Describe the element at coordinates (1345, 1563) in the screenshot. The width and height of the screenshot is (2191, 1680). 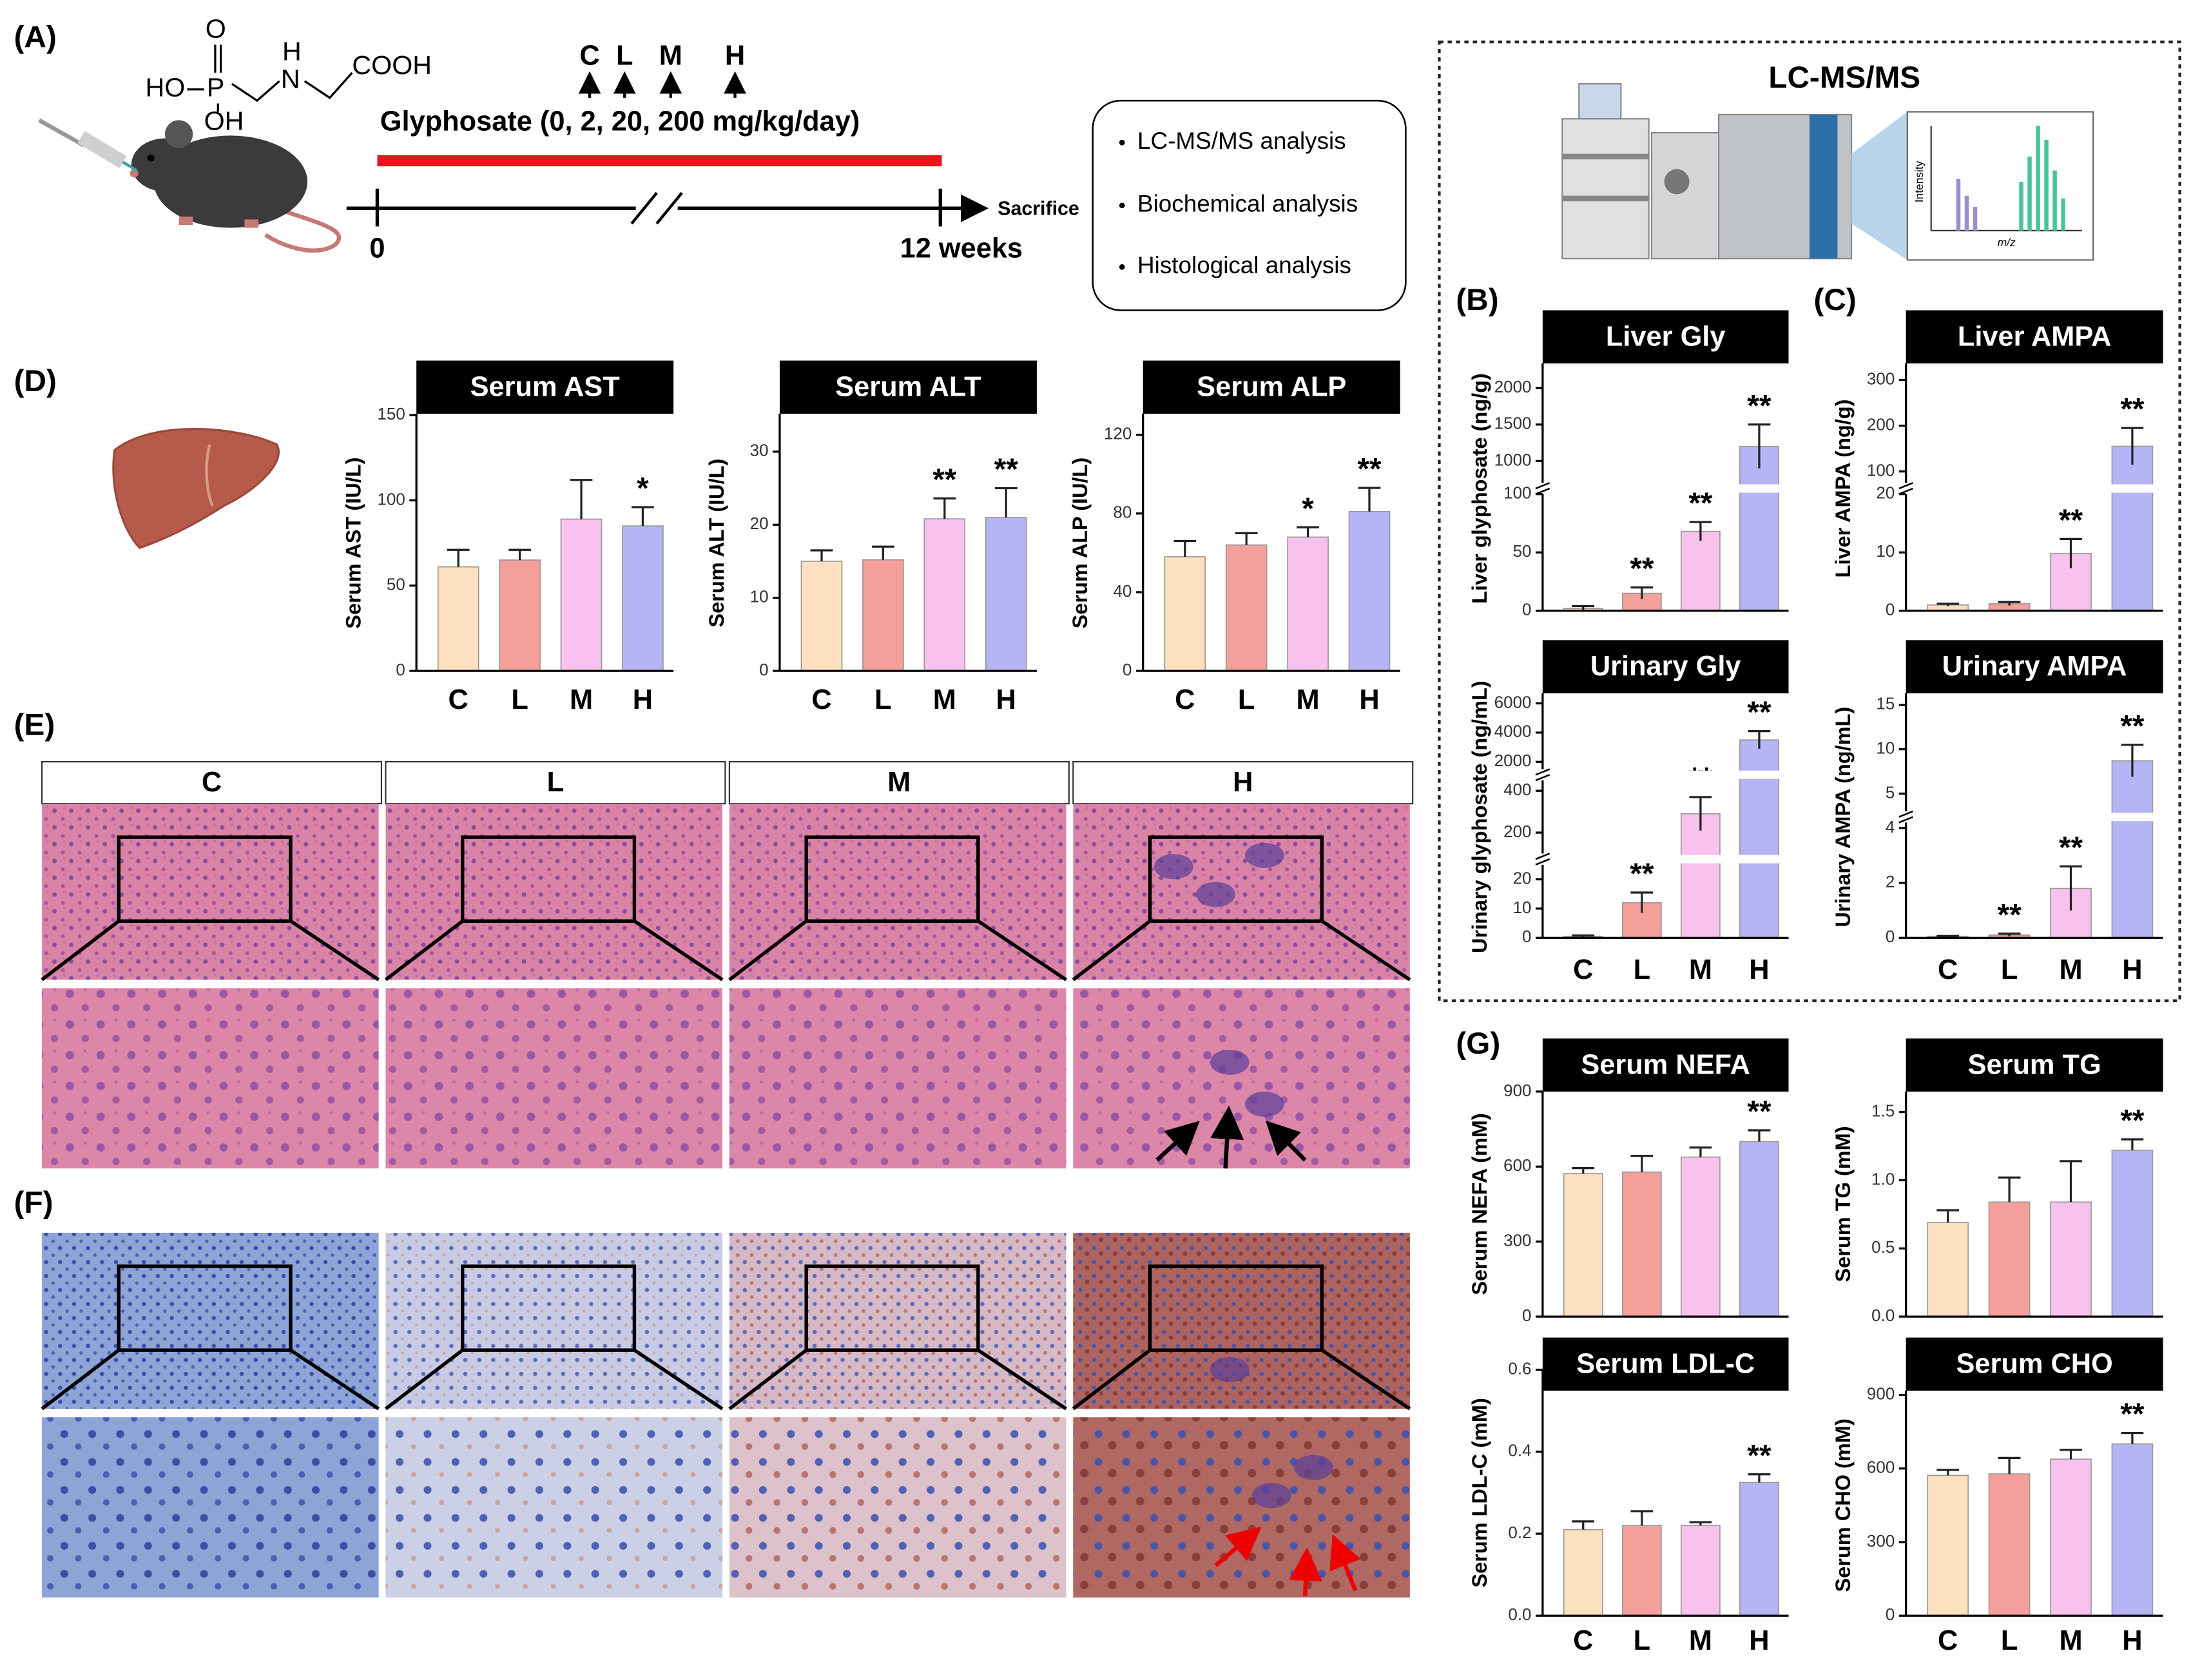
I see `arrow` at that location.